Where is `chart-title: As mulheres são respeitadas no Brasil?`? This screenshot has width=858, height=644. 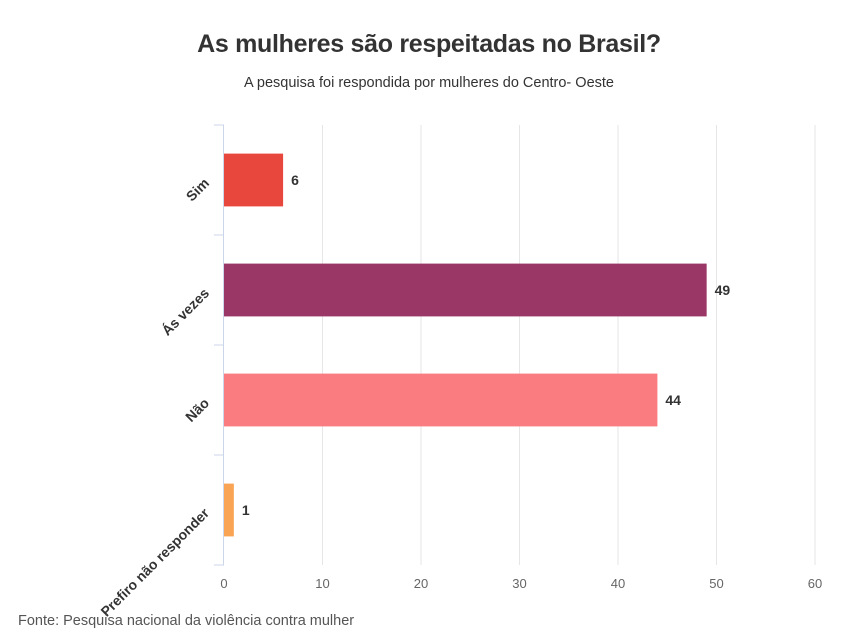 chart-title: As mulheres são respeitadas no Brasil? is located at coordinates (429, 44).